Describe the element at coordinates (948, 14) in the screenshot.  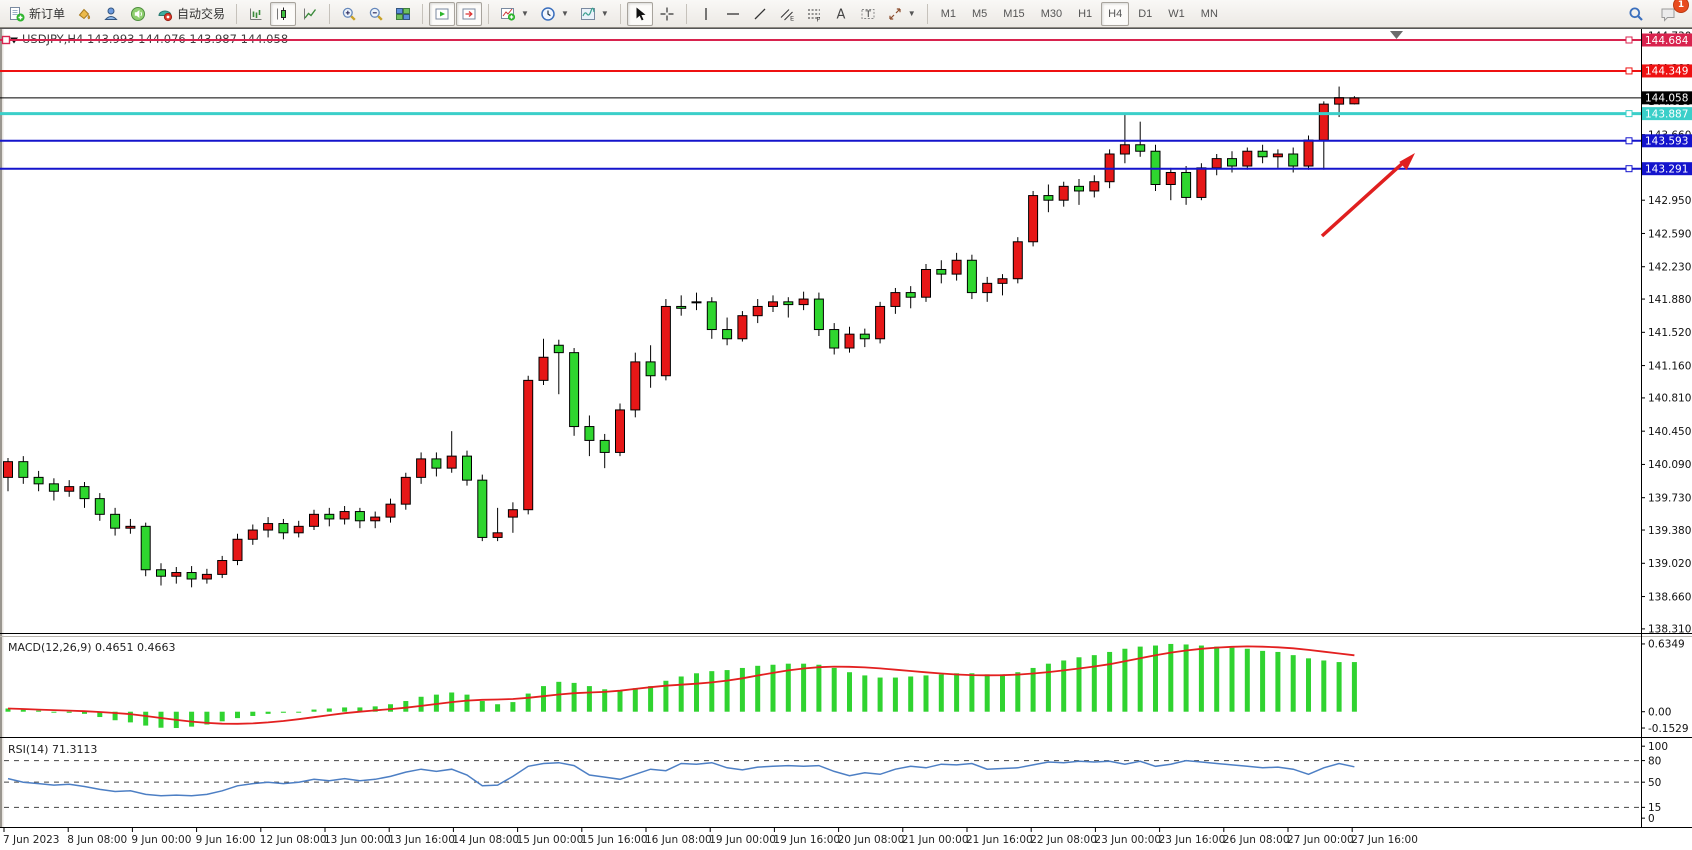
I see `timeframe-M1: M1` at that location.